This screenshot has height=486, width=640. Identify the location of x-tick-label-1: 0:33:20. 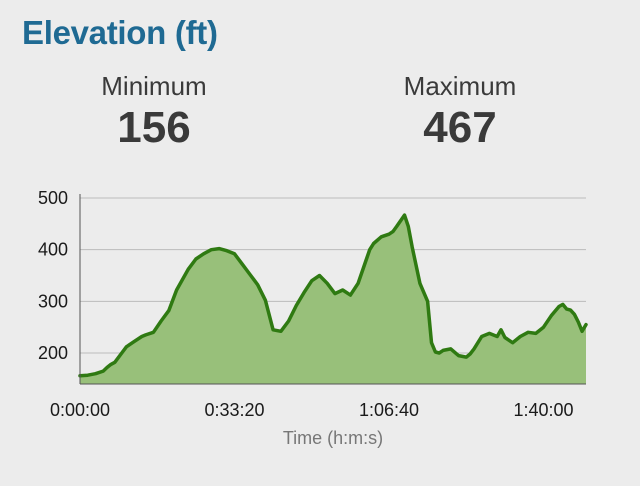
(234, 410).